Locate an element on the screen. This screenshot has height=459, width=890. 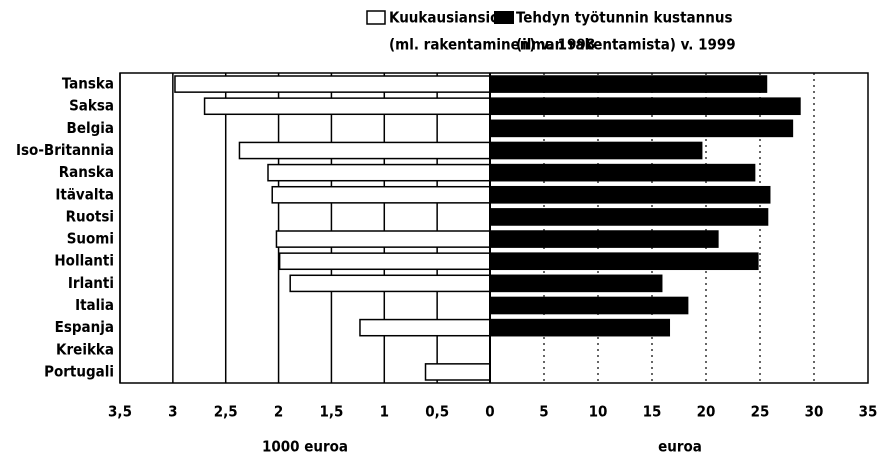
x2-tick-label: 2 is located at coordinates (278, 412).